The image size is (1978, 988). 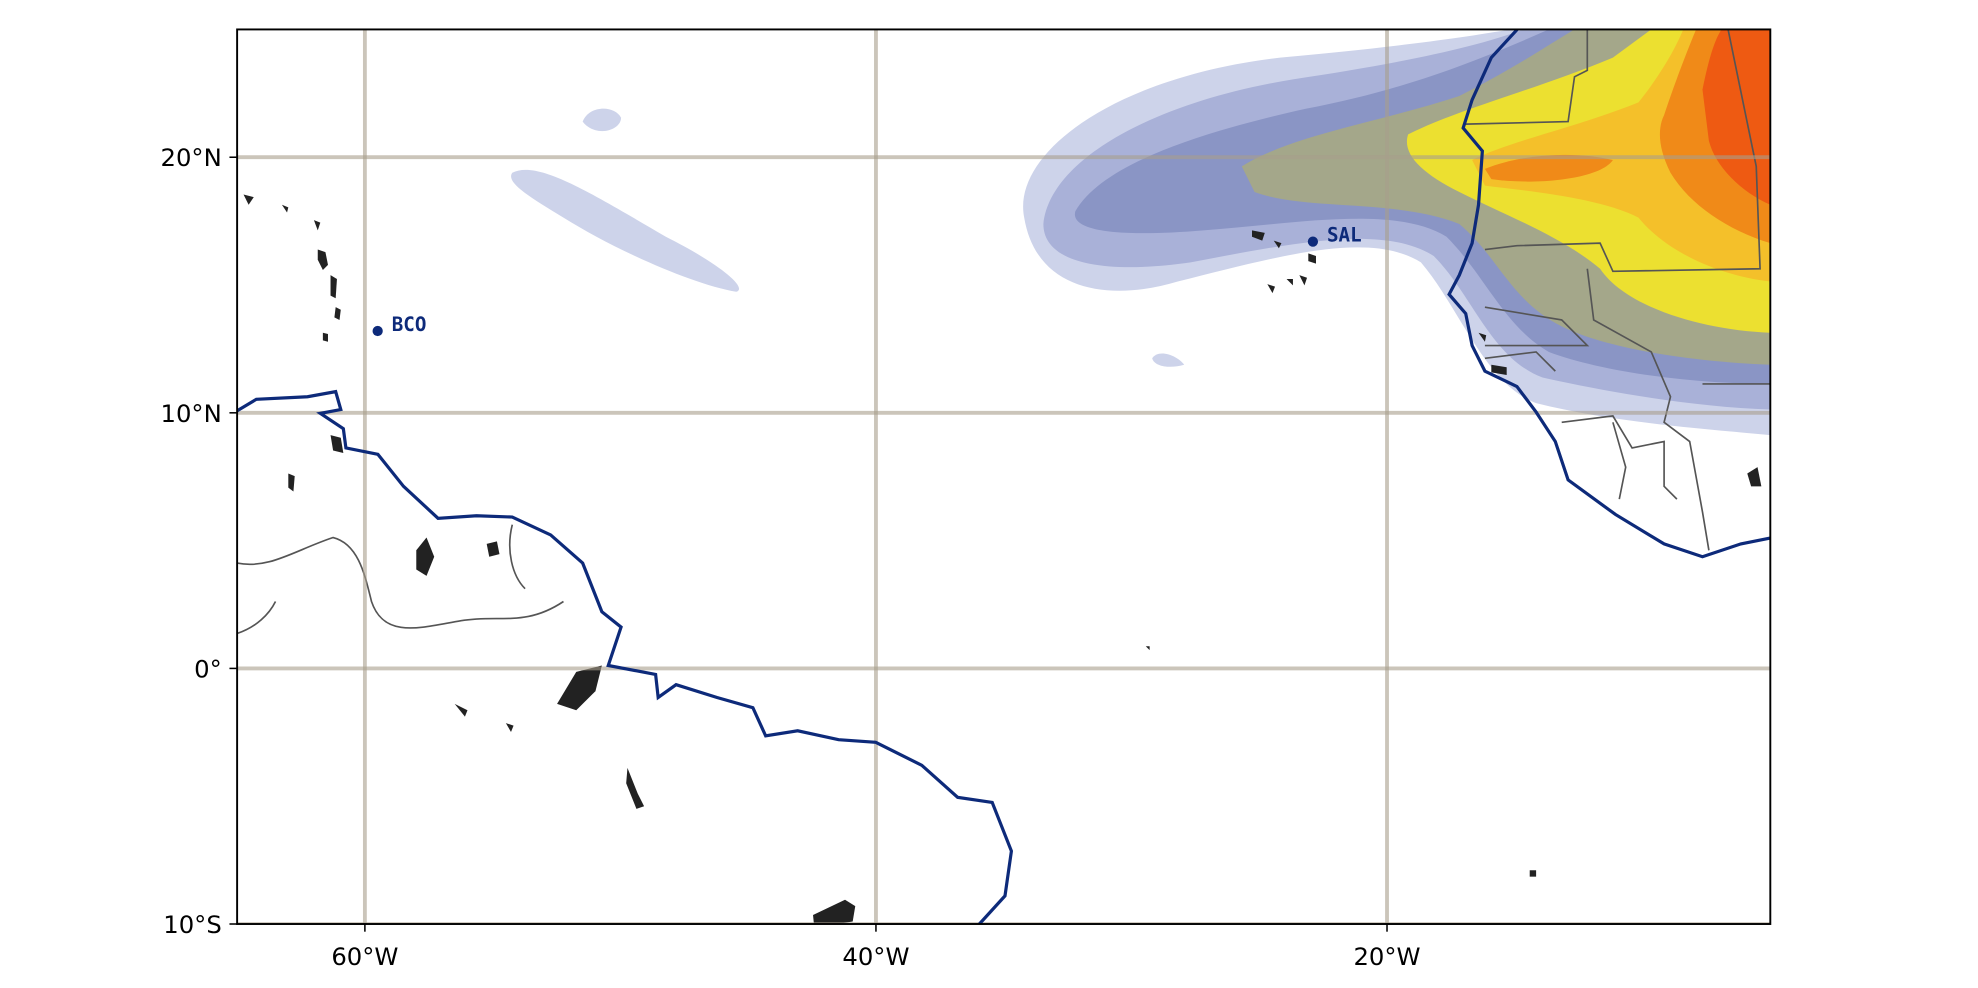 What do you see at coordinates (867, 280) in the screenshot?
I see `stations: BCO SAL` at bounding box center [867, 280].